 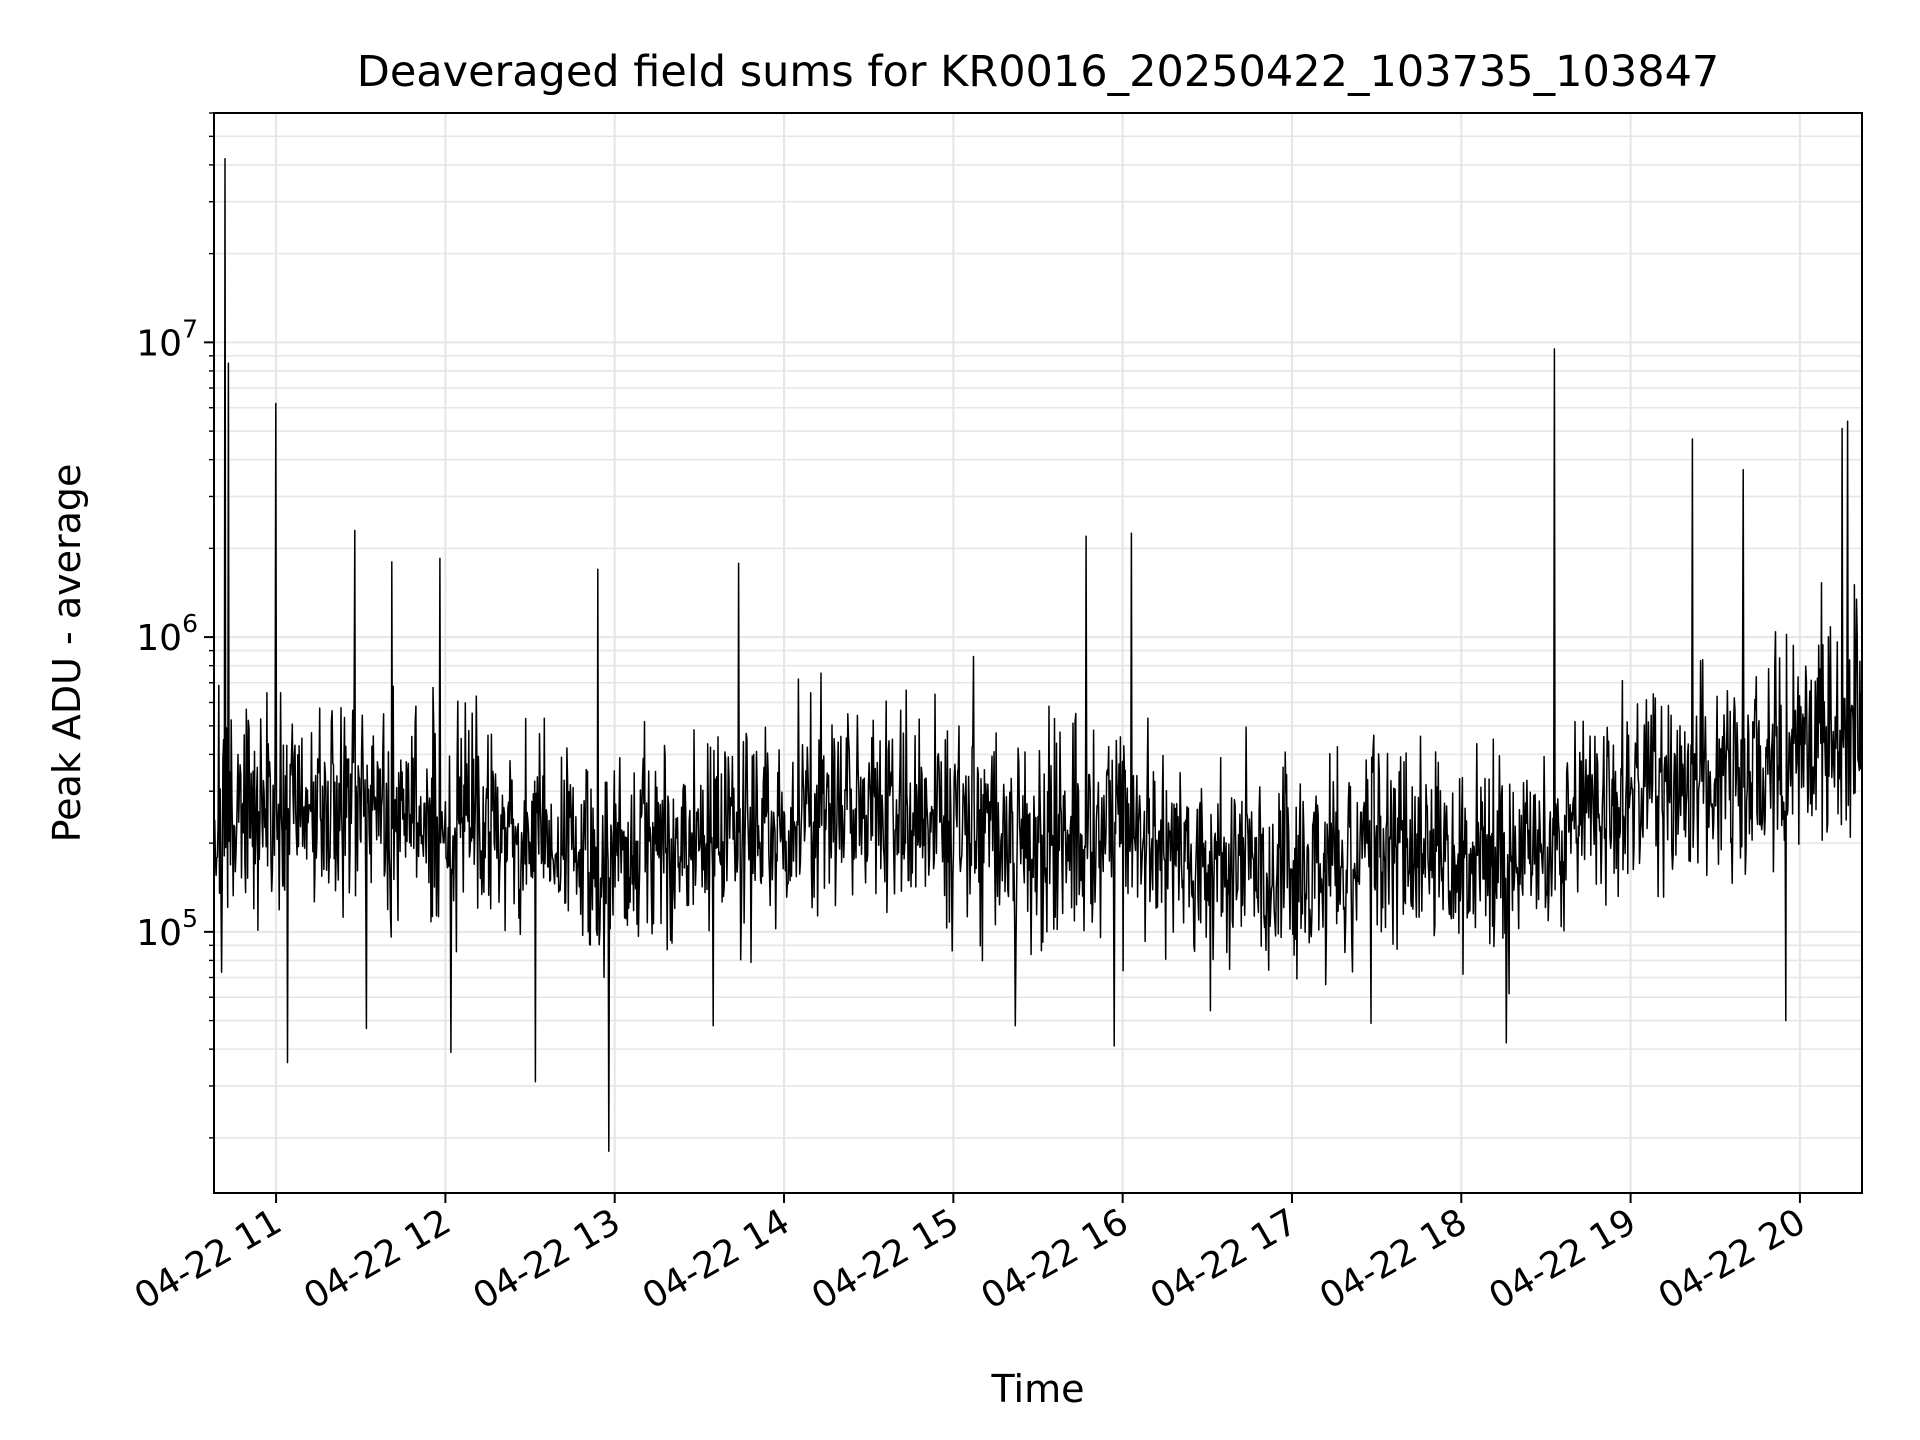 I want to click on y-tick-label: 10⁶, so click(x=167, y=634).